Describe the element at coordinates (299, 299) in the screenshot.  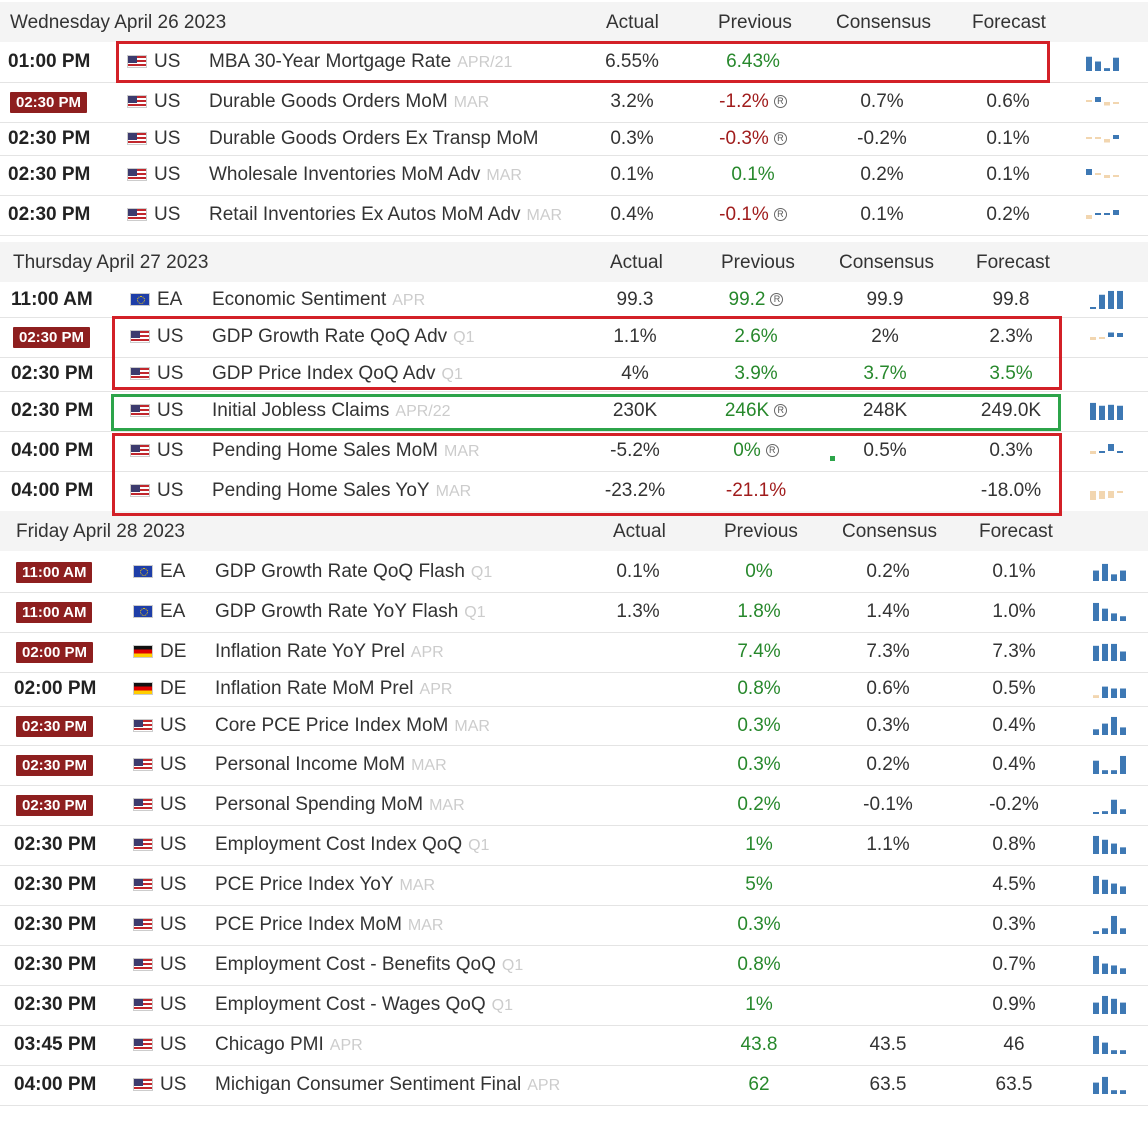
I see `event-name: Economic Sentiment` at that location.